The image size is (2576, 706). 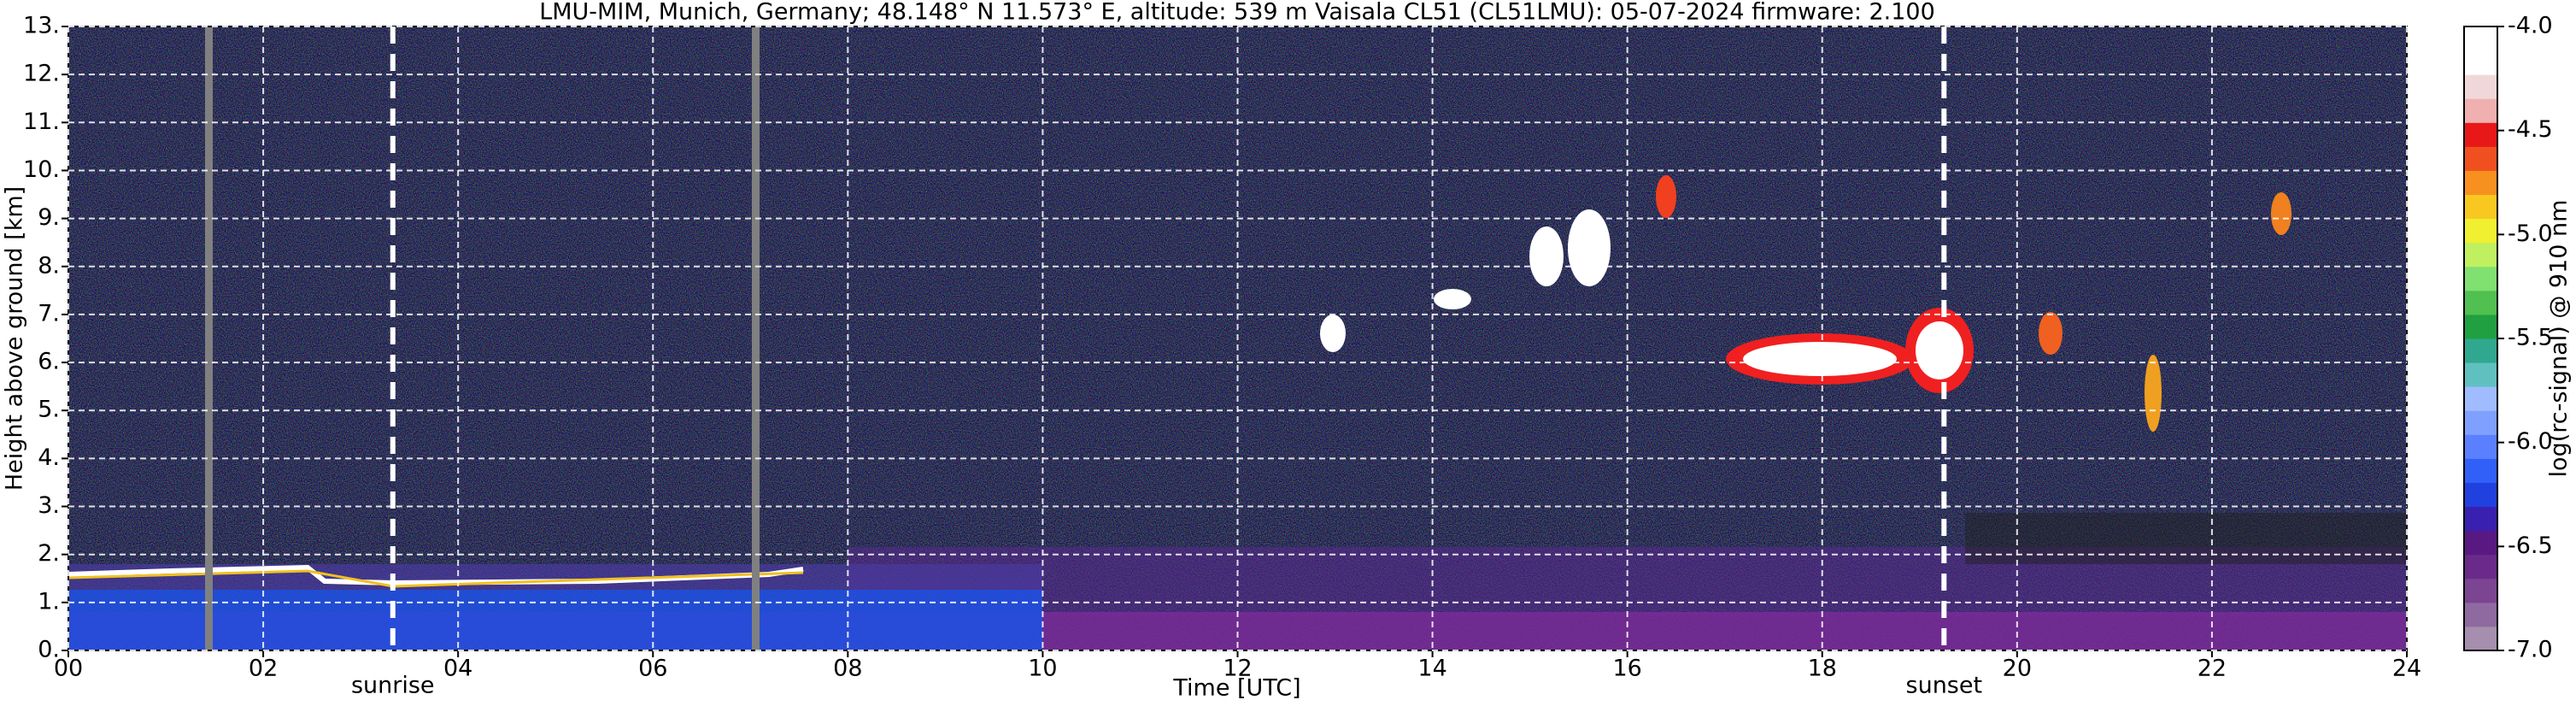 I want to click on x-tick-label: 02, so click(x=263, y=669).